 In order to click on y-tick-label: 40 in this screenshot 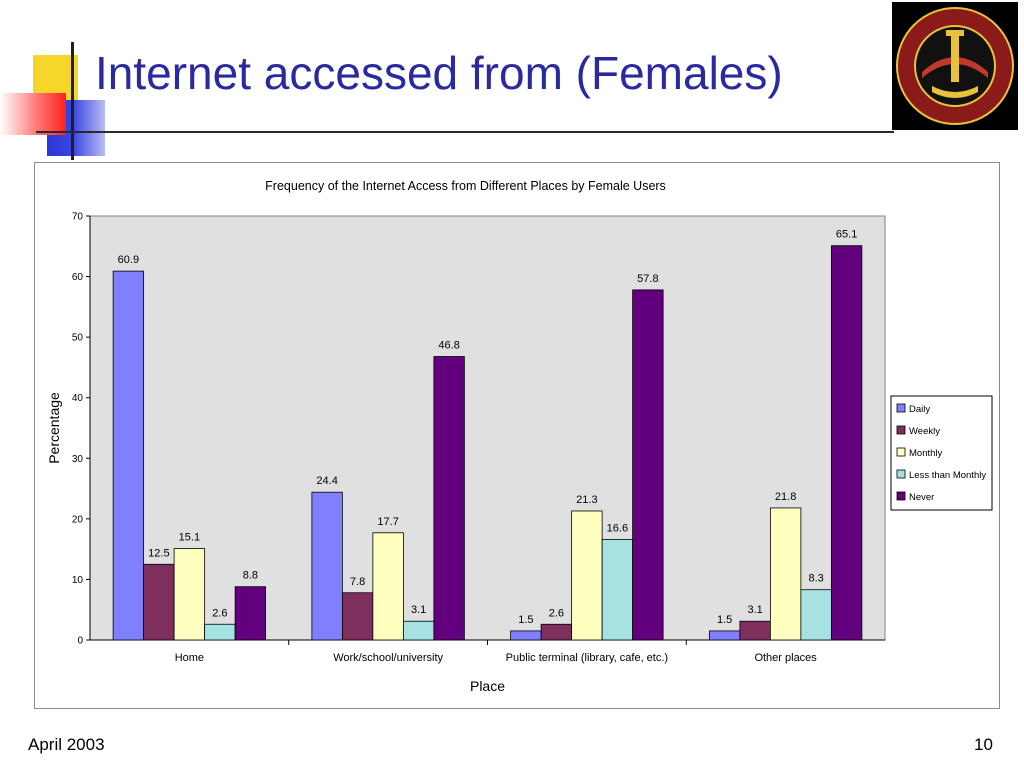, I will do `click(78, 398)`.